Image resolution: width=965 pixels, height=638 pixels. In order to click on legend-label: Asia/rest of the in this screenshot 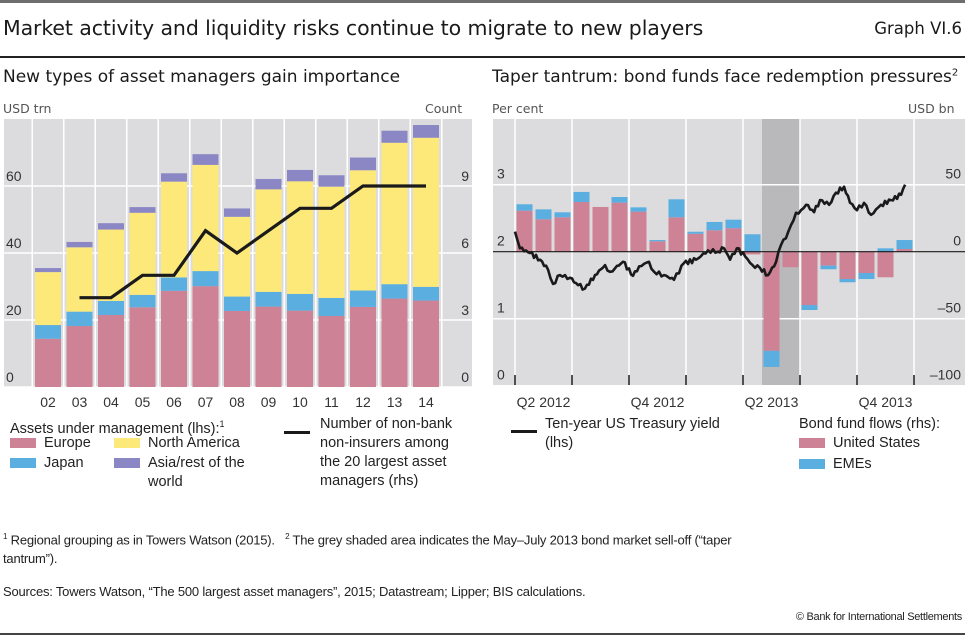, I will do `click(196, 463)`.